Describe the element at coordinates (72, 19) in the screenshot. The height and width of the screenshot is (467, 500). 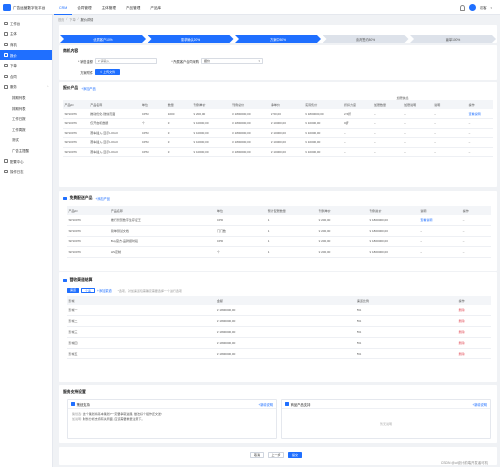
I see `breadcrumb-order: 下单` at that location.